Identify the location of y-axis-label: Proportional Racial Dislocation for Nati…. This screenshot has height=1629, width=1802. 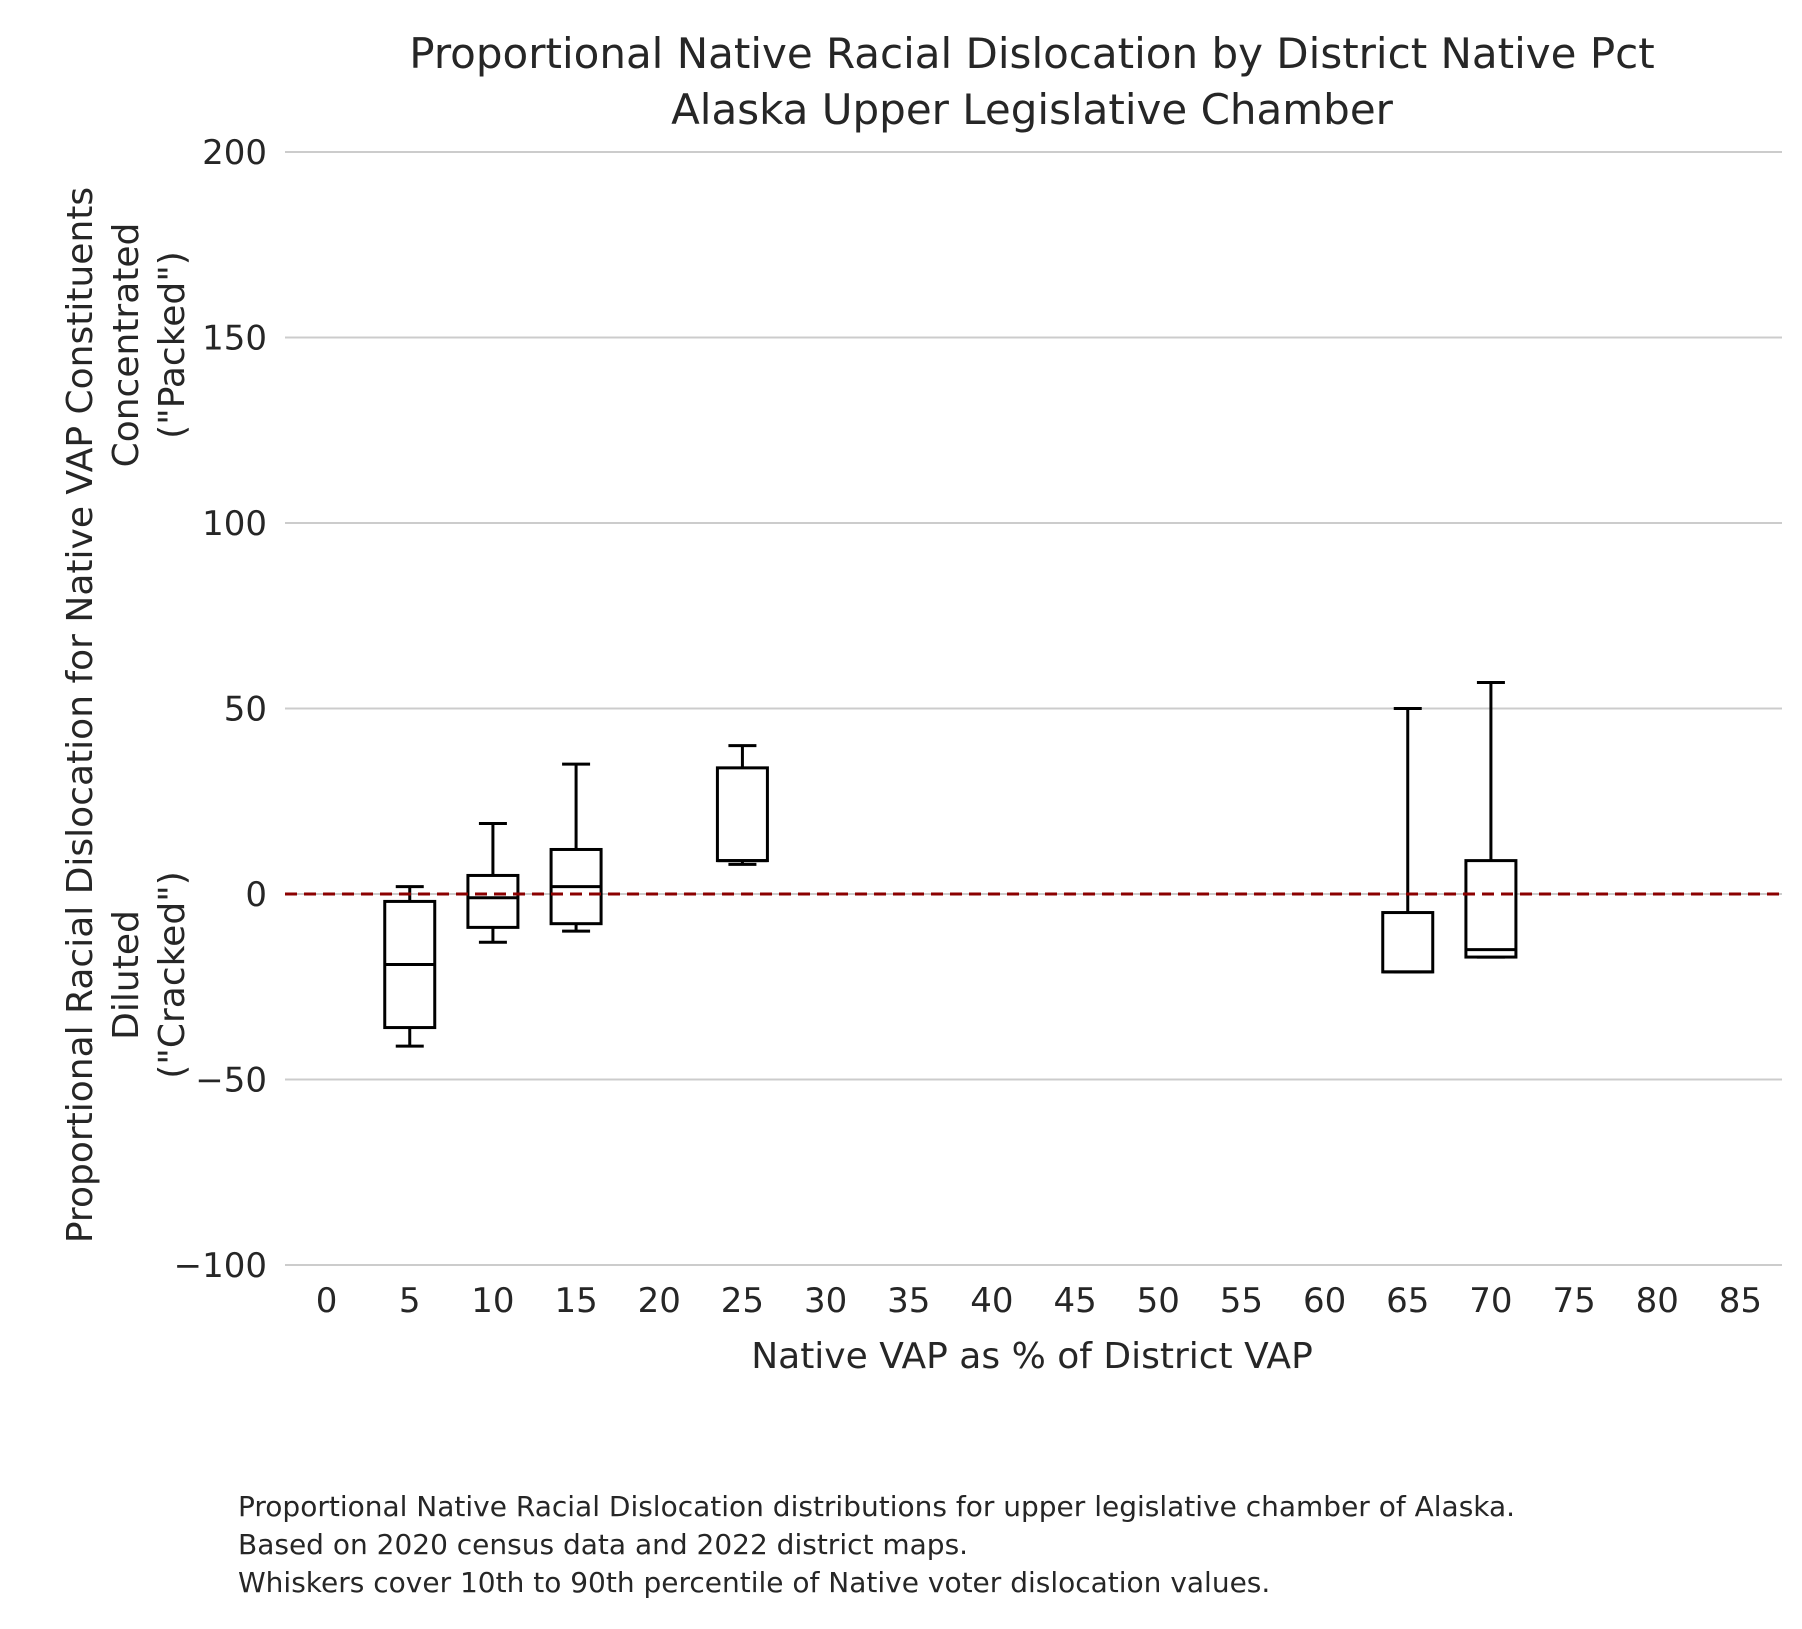
(126, 715).